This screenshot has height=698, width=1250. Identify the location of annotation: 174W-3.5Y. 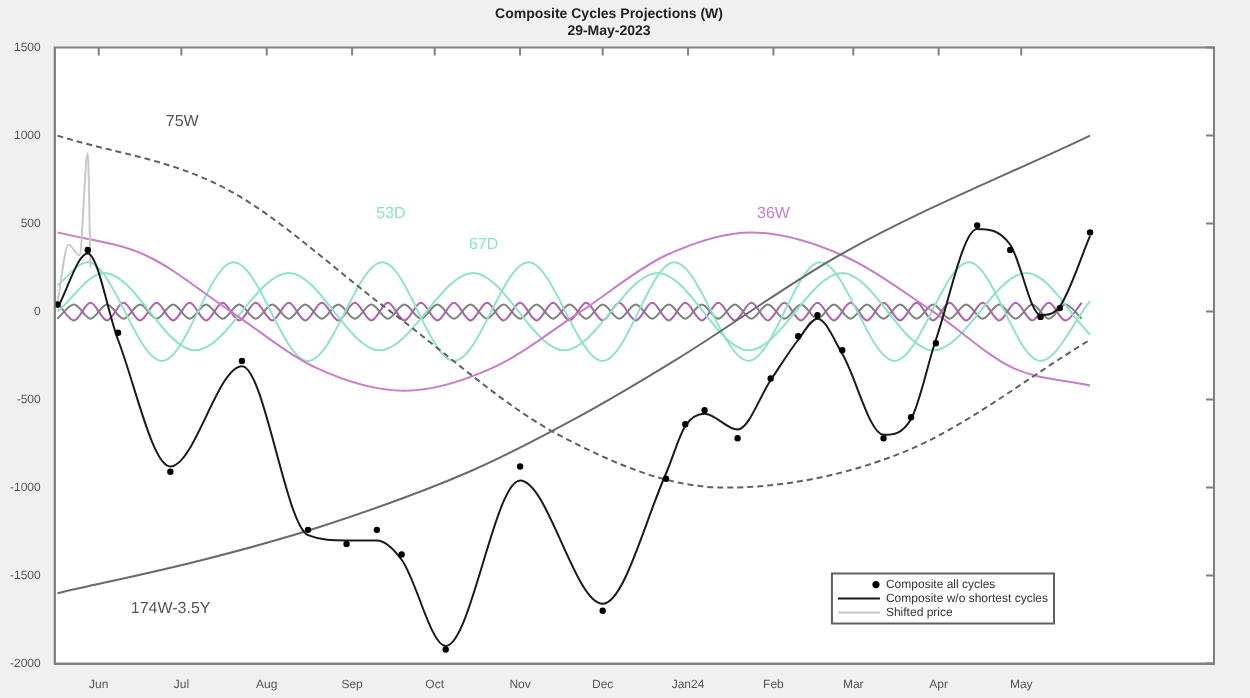
(171, 607).